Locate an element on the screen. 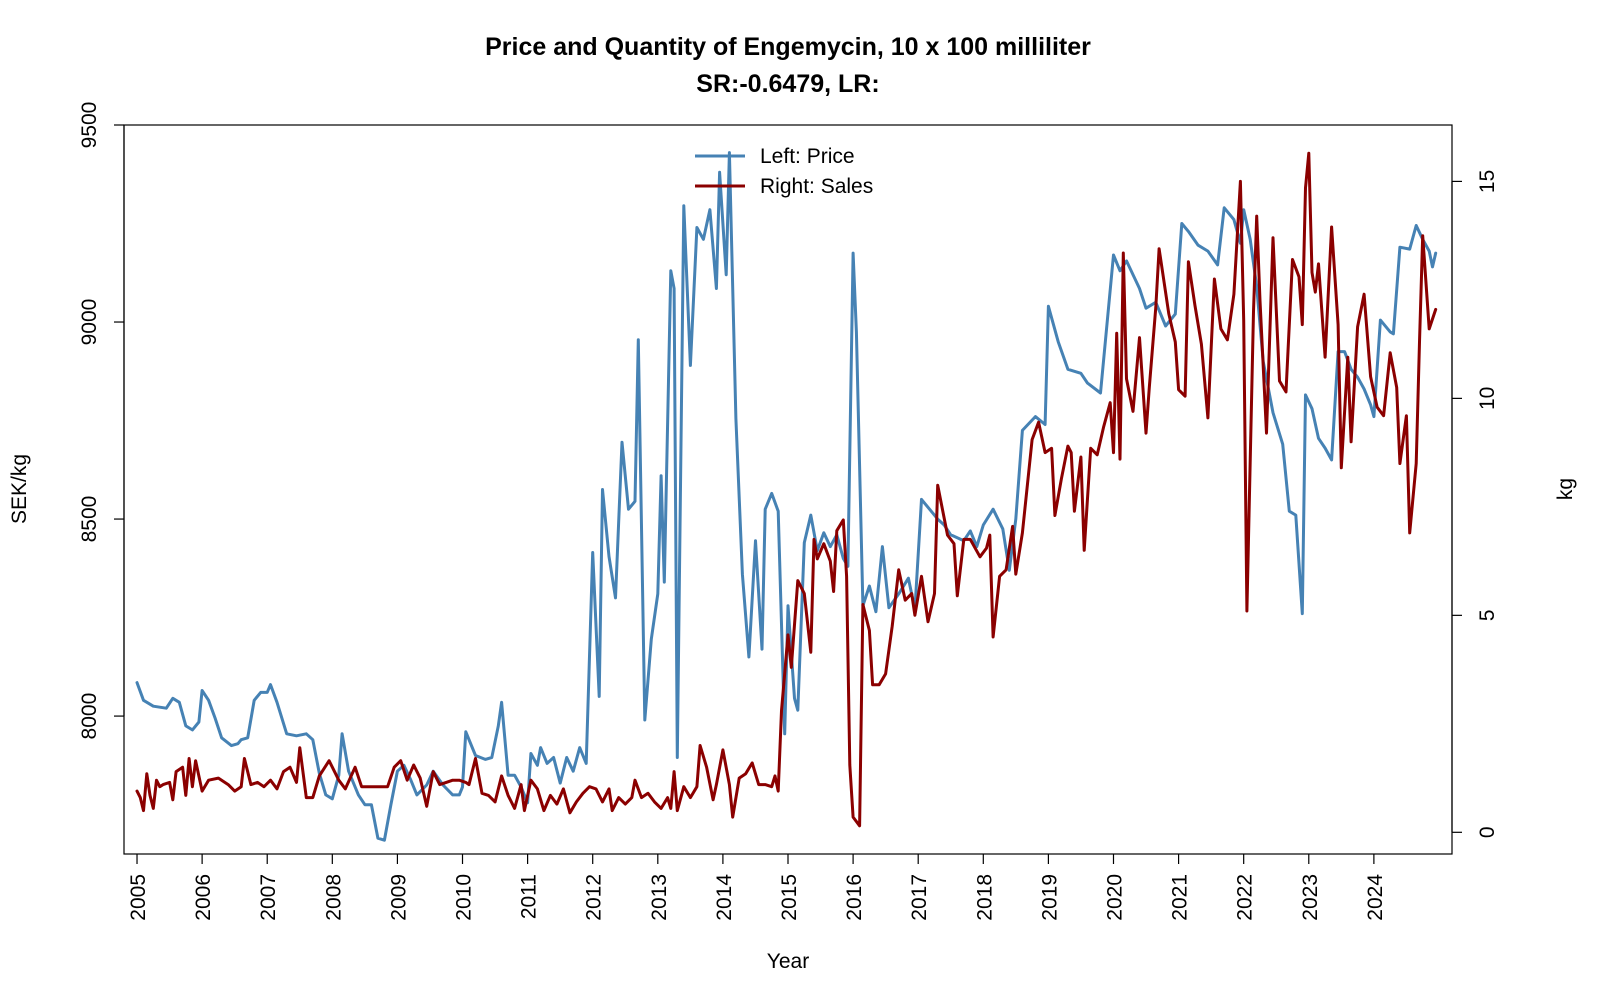 Image resolution: width=1600 pixels, height=1000 pixels. y-right-tick-label: 15 is located at coordinates (1487, 181).